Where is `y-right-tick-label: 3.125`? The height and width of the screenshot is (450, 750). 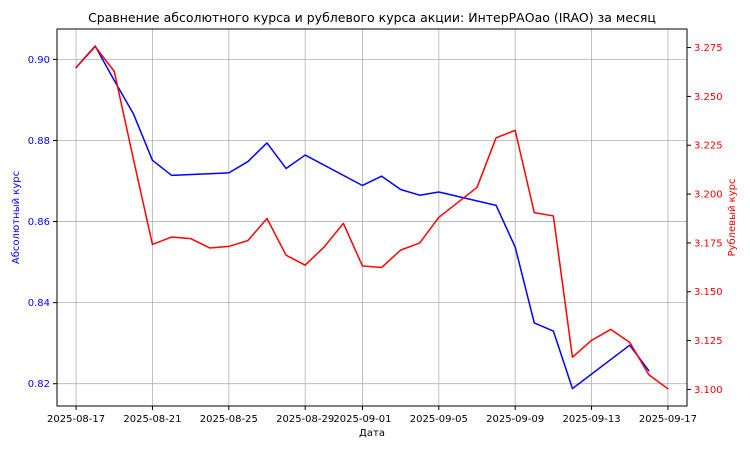 y-right-tick-label: 3.125 is located at coordinates (708, 341).